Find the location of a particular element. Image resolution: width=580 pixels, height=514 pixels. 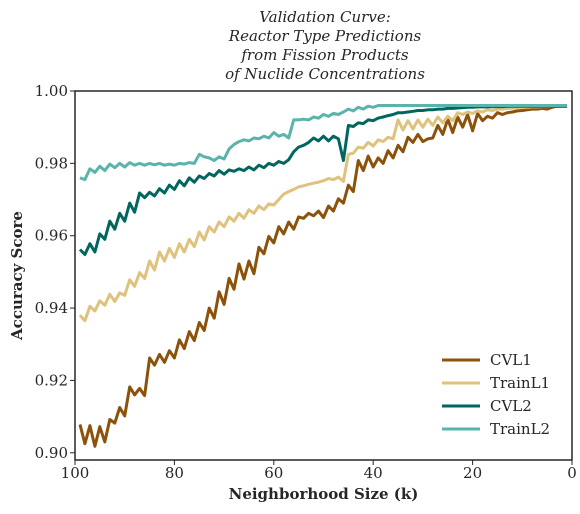

y-tick-label: 0.90 is located at coordinates (51, 453).